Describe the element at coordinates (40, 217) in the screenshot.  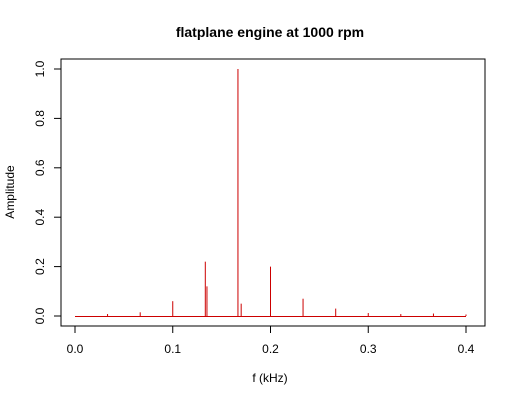
I see `y-tick-label: 0.4` at that location.